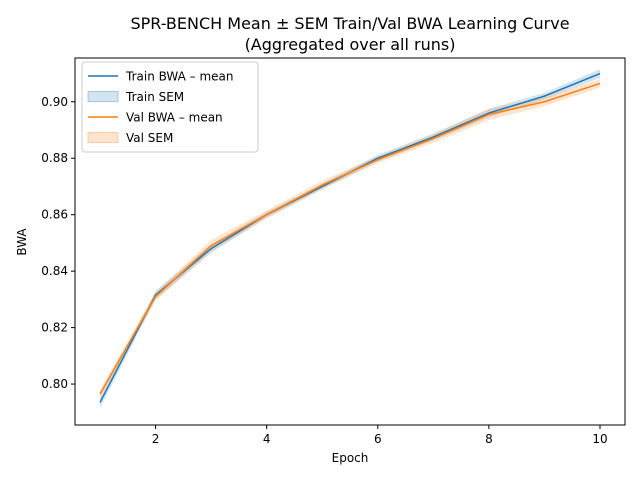 The height and width of the screenshot is (480, 640). Describe the element at coordinates (58, 243) in the screenshot. I see `y-axis: 0.80 0.82 0.84 0.86 0.88 0.90` at that location.